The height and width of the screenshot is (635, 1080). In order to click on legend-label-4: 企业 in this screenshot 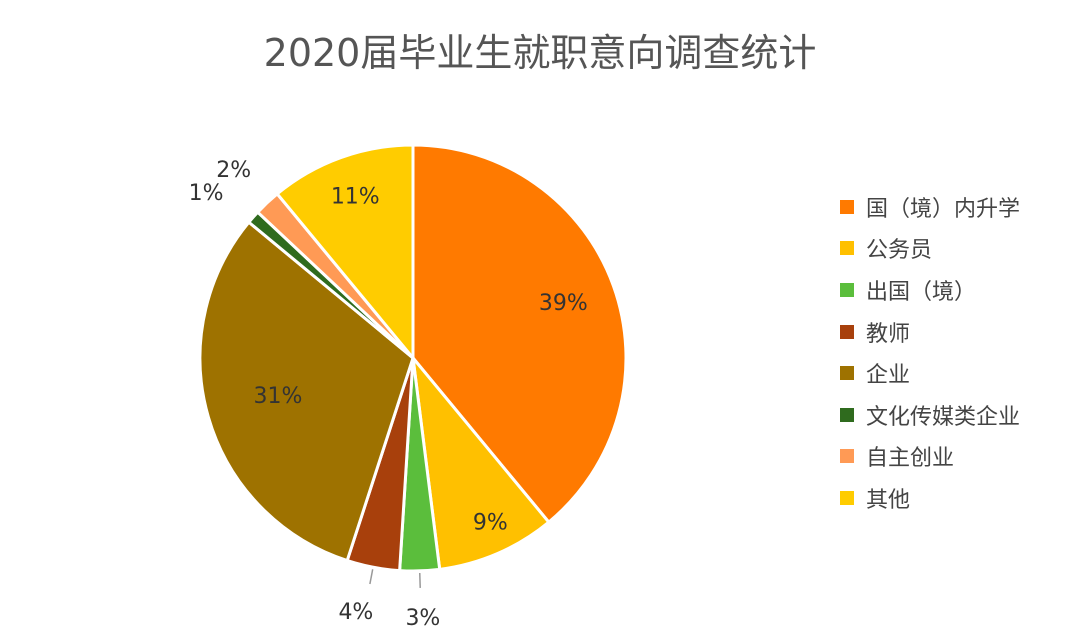, I will do `click(888, 376)`.